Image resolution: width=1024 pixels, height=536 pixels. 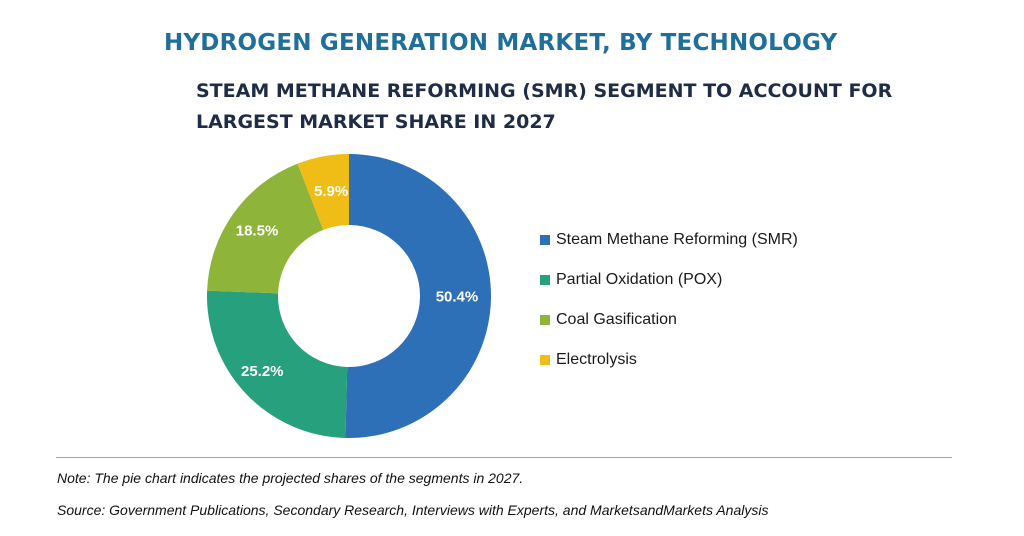 What do you see at coordinates (257, 230) in the screenshot?
I see `data-label-coal-gasification: 18.5%` at bounding box center [257, 230].